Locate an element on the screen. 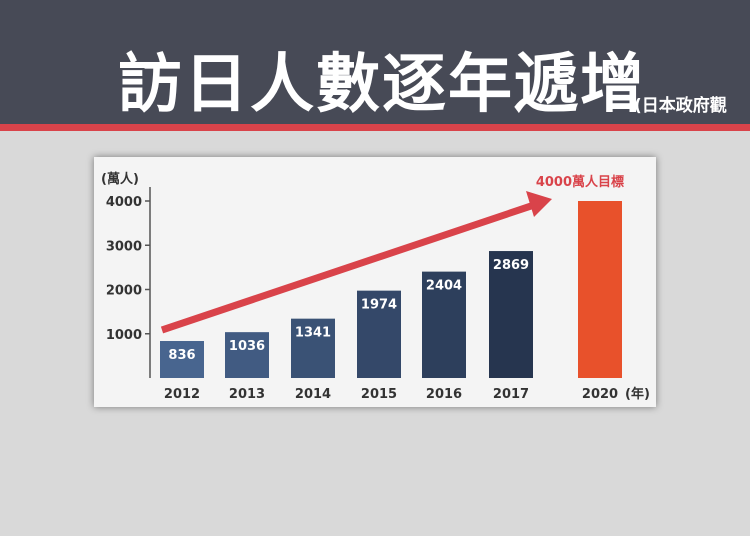 This screenshot has width=750, height=536. x-tick-label-2013: 2013 is located at coordinates (247, 394).